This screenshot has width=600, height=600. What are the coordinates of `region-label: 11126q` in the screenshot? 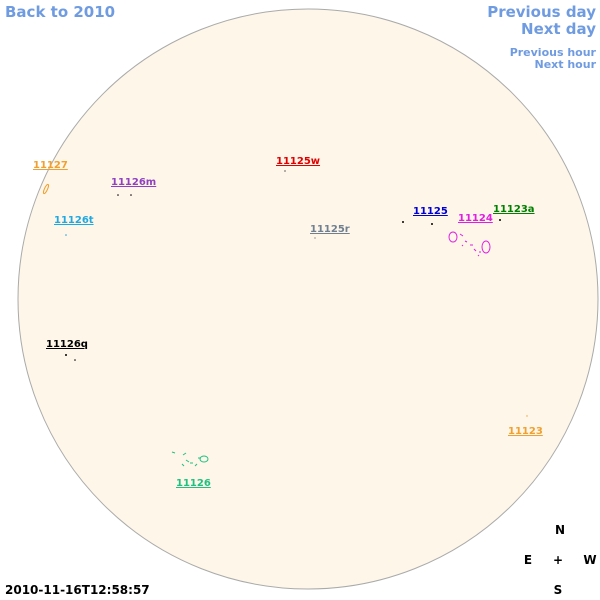 It's located at (67, 344).